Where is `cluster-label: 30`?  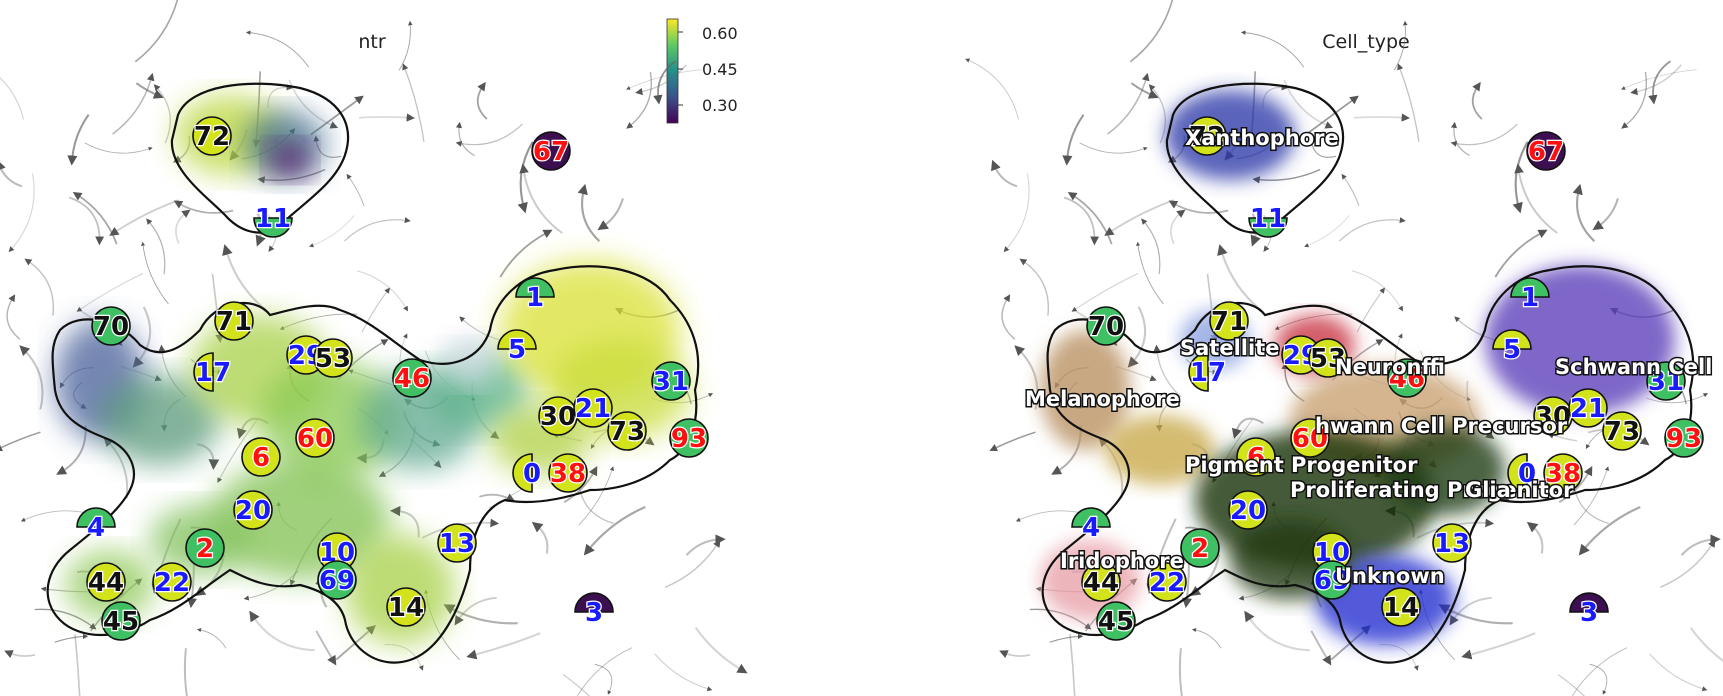
cluster-label: 30 is located at coordinates (558, 417).